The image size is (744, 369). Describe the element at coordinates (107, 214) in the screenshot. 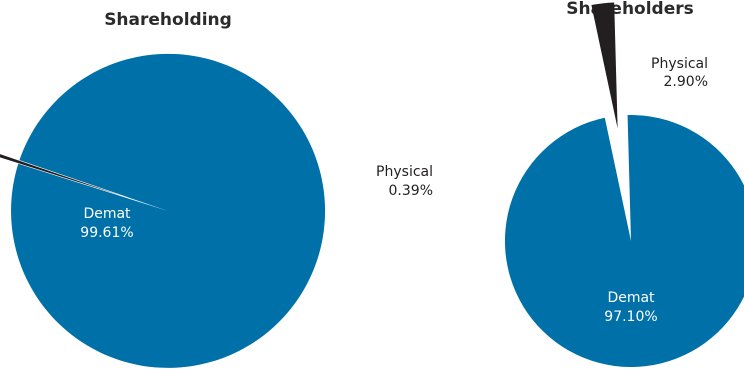

I see `shareholding-demat-label: Demat` at that location.